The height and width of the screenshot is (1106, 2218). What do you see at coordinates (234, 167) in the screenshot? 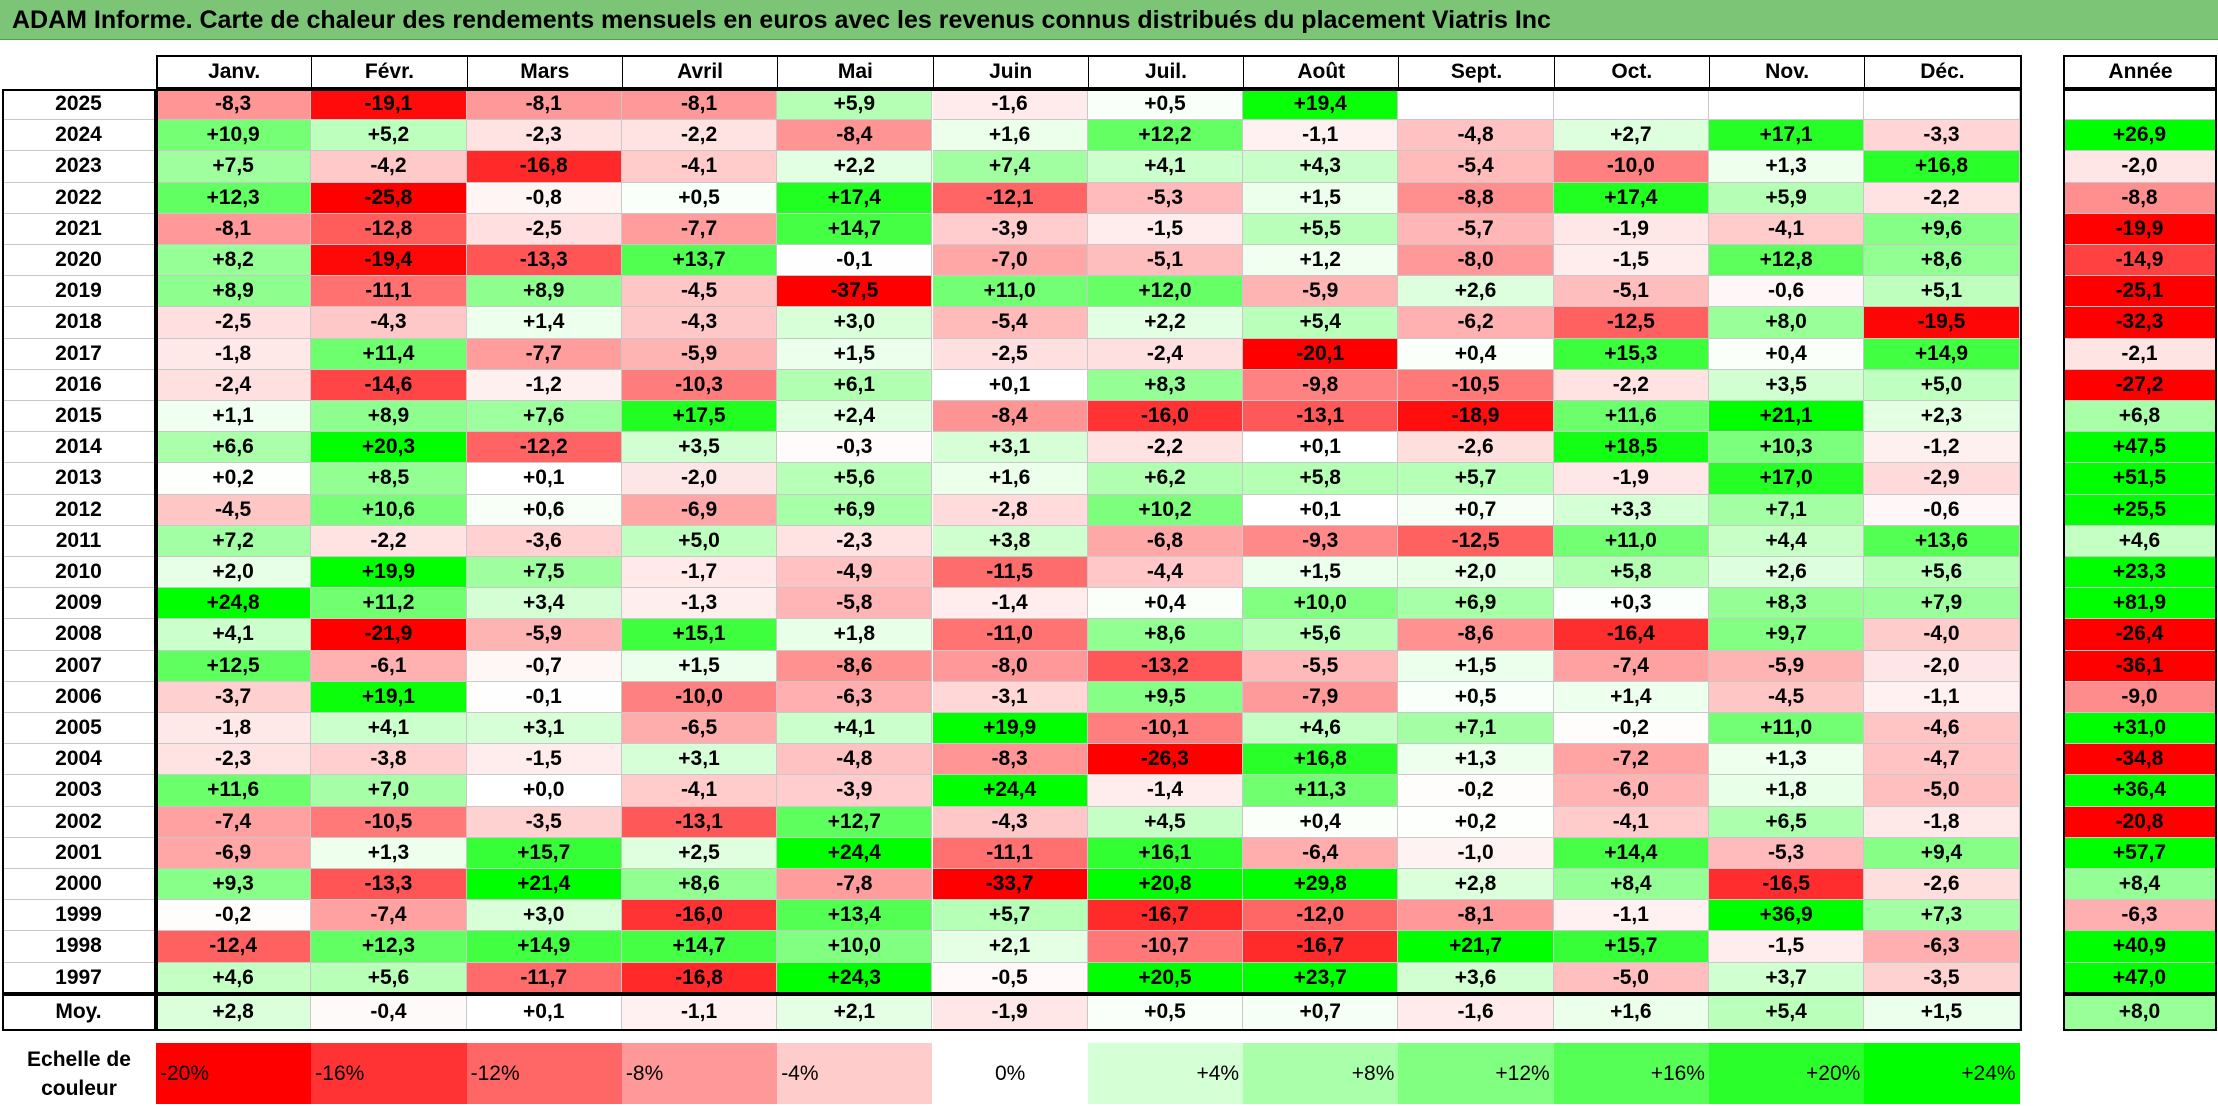
I see `heatmap-cell: +7,5` at bounding box center [234, 167].